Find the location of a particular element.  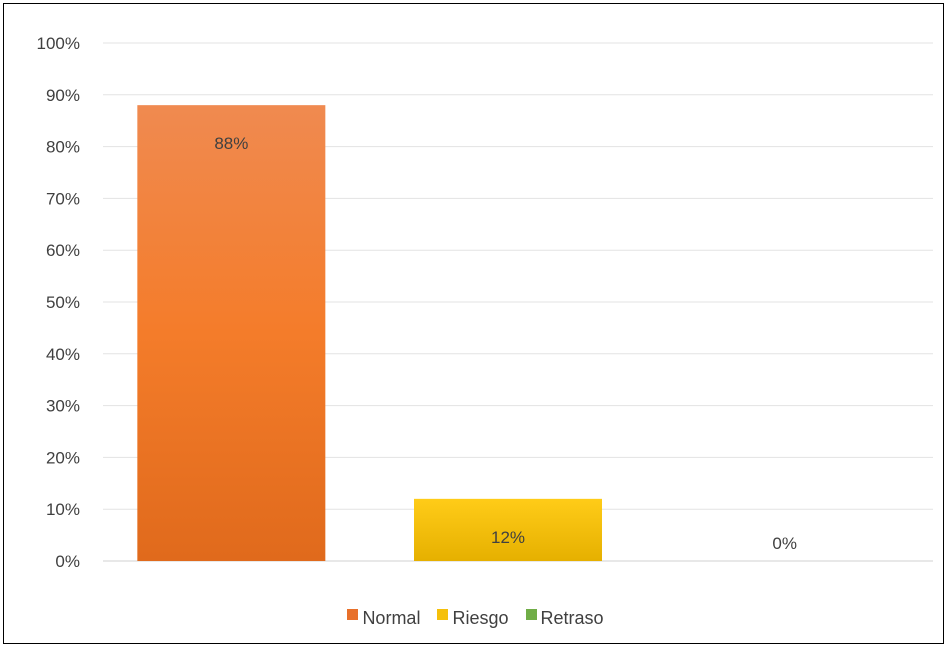

y-axis-ticks: 0% 10% 20% 30% 40% 50% 60% 70% 80% 90% 100% is located at coordinates (58, 302).